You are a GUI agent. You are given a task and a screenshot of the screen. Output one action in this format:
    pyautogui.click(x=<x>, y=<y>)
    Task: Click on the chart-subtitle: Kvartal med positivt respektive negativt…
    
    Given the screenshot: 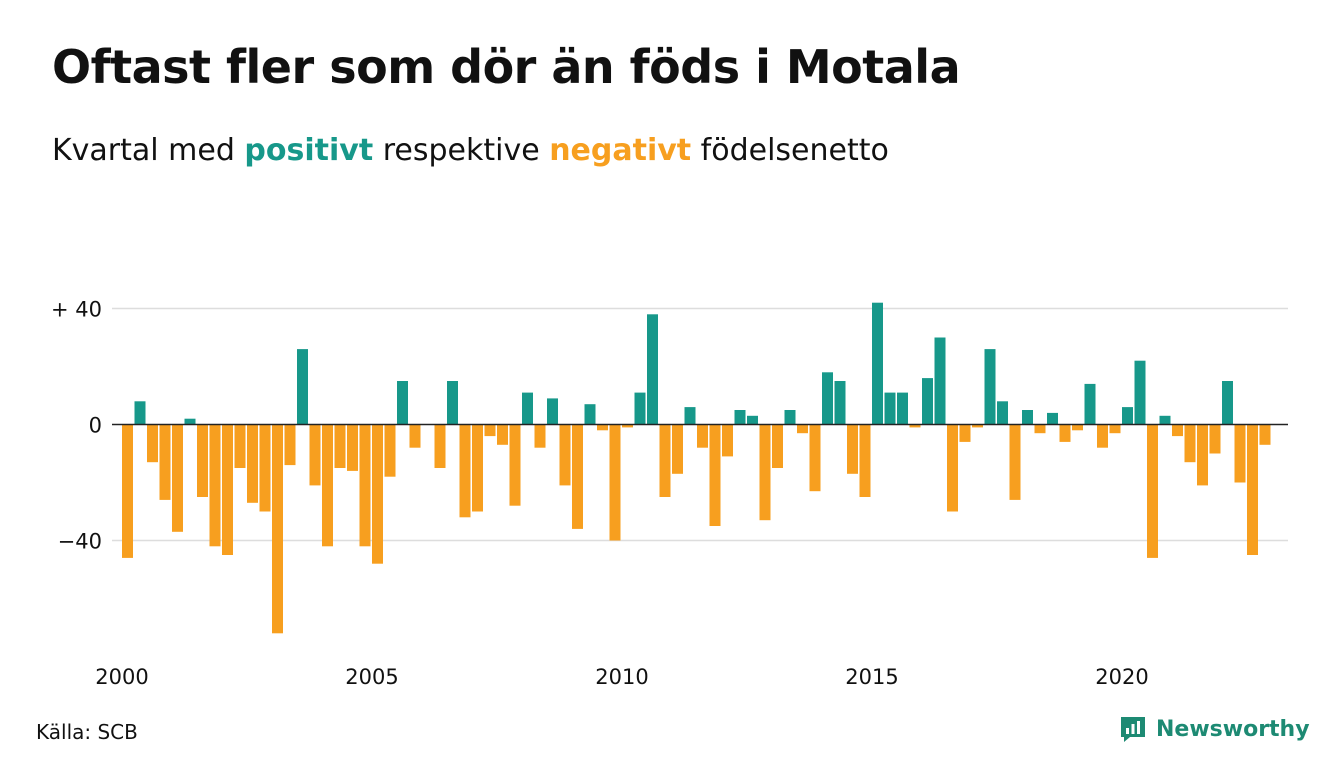 What is the action you would take?
    pyautogui.click(x=470, y=150)
    